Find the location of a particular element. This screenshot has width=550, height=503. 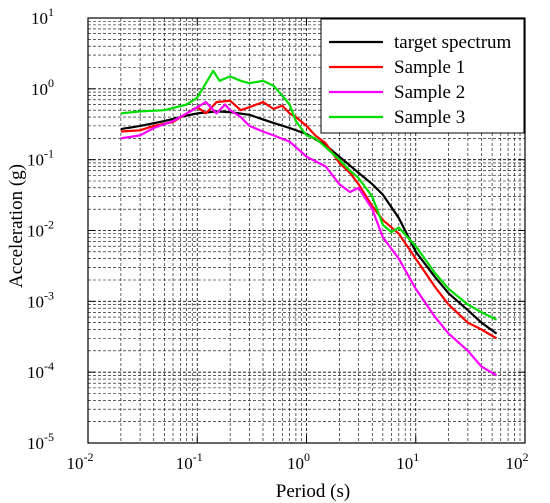

y-axis-title: Acceleration (g) is located at coordinates (16, 226).